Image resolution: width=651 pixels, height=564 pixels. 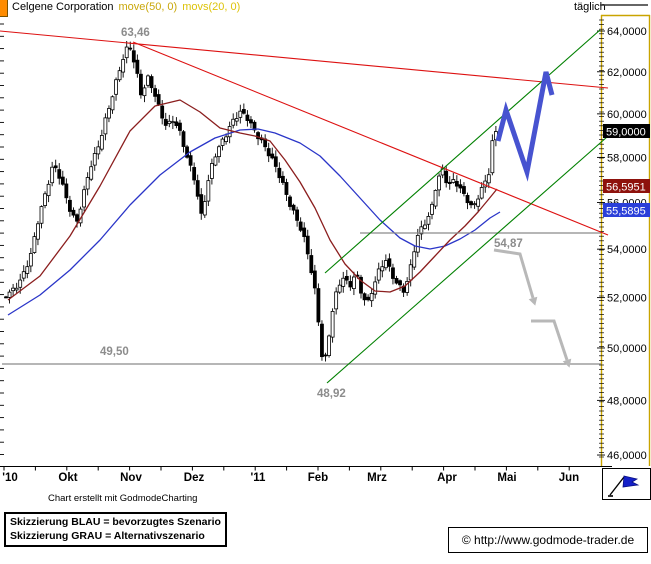 I want to click on y-axis-tick-label: 50,0000, so click(x=627, y=349).